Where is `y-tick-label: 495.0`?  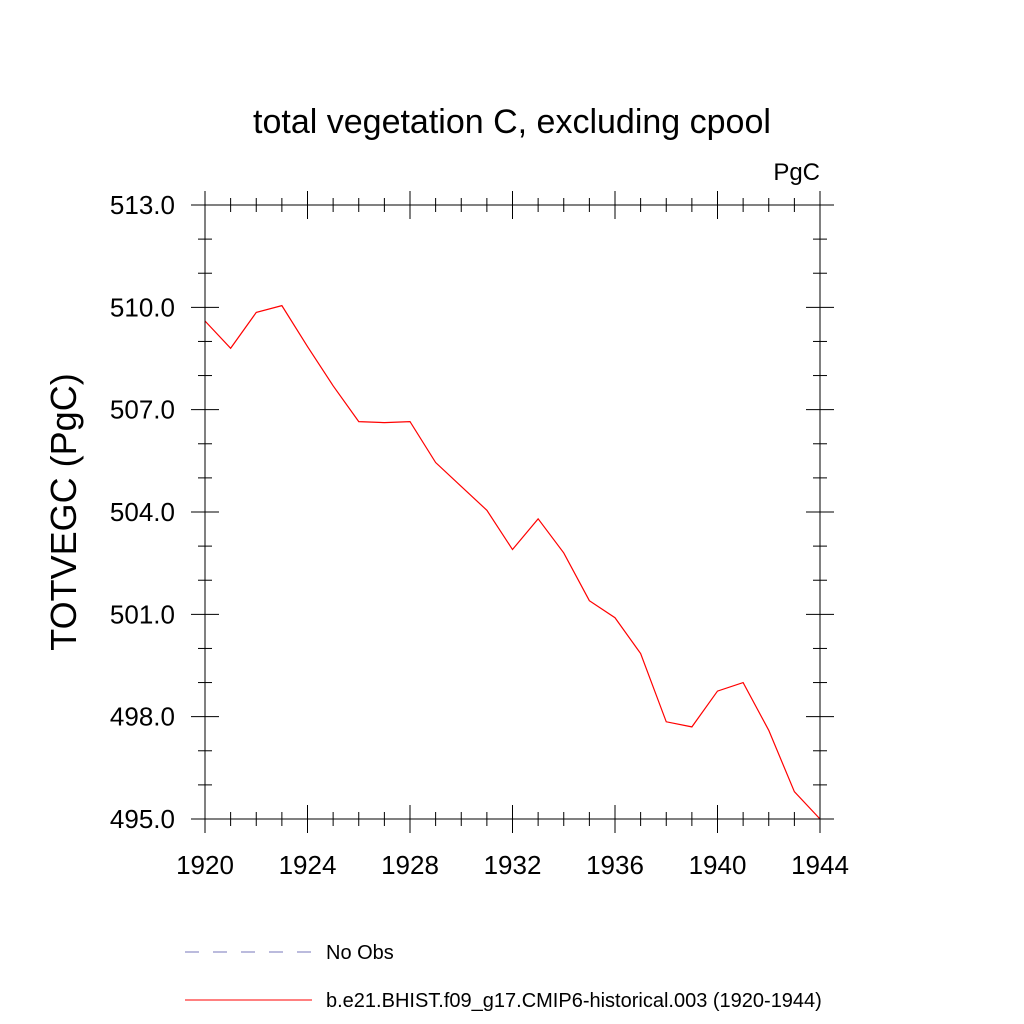 y-tick-label: 495.0 is located at coordinates (142, 819).